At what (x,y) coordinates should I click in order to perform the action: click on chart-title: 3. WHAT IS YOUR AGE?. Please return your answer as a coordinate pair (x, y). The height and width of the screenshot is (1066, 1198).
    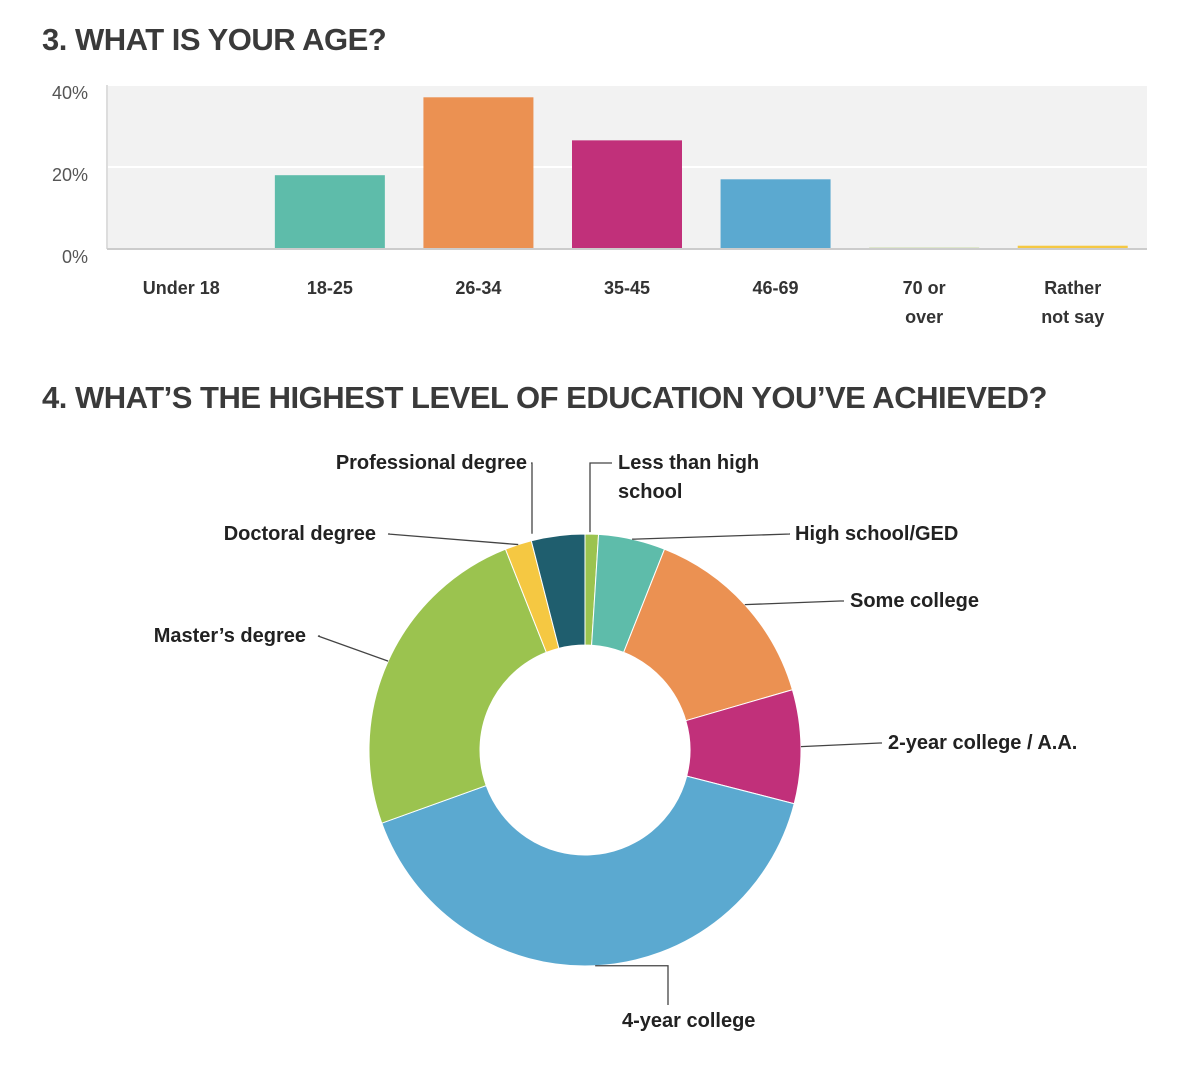
    Looking at the image, I should click on (214, 39).